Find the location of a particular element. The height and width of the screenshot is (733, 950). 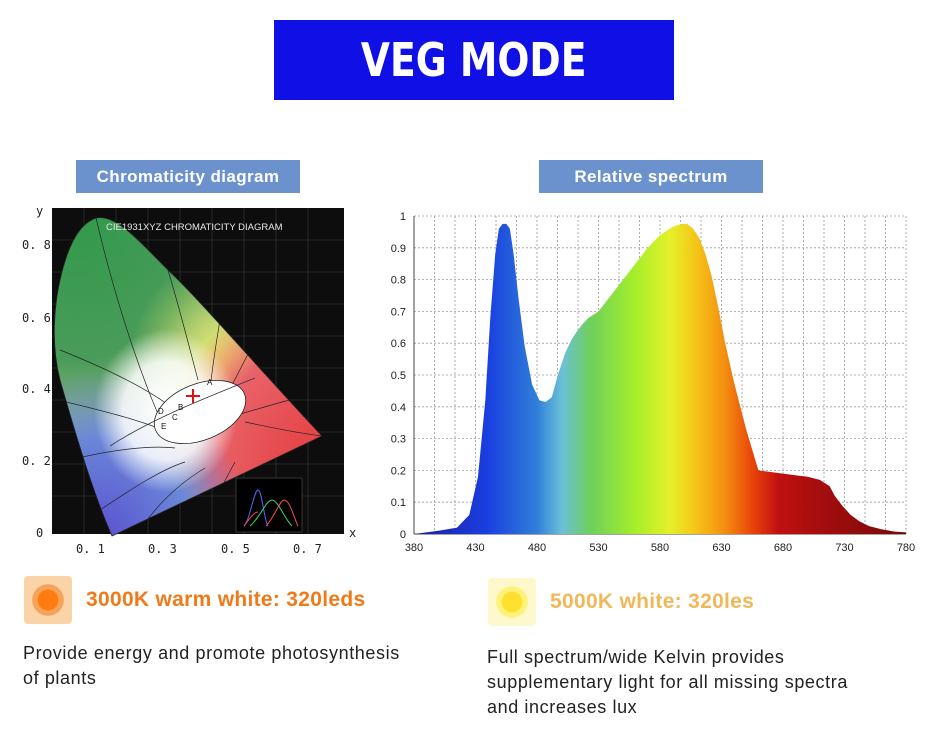

point-a-label: A is located at coordinates (210, 382).